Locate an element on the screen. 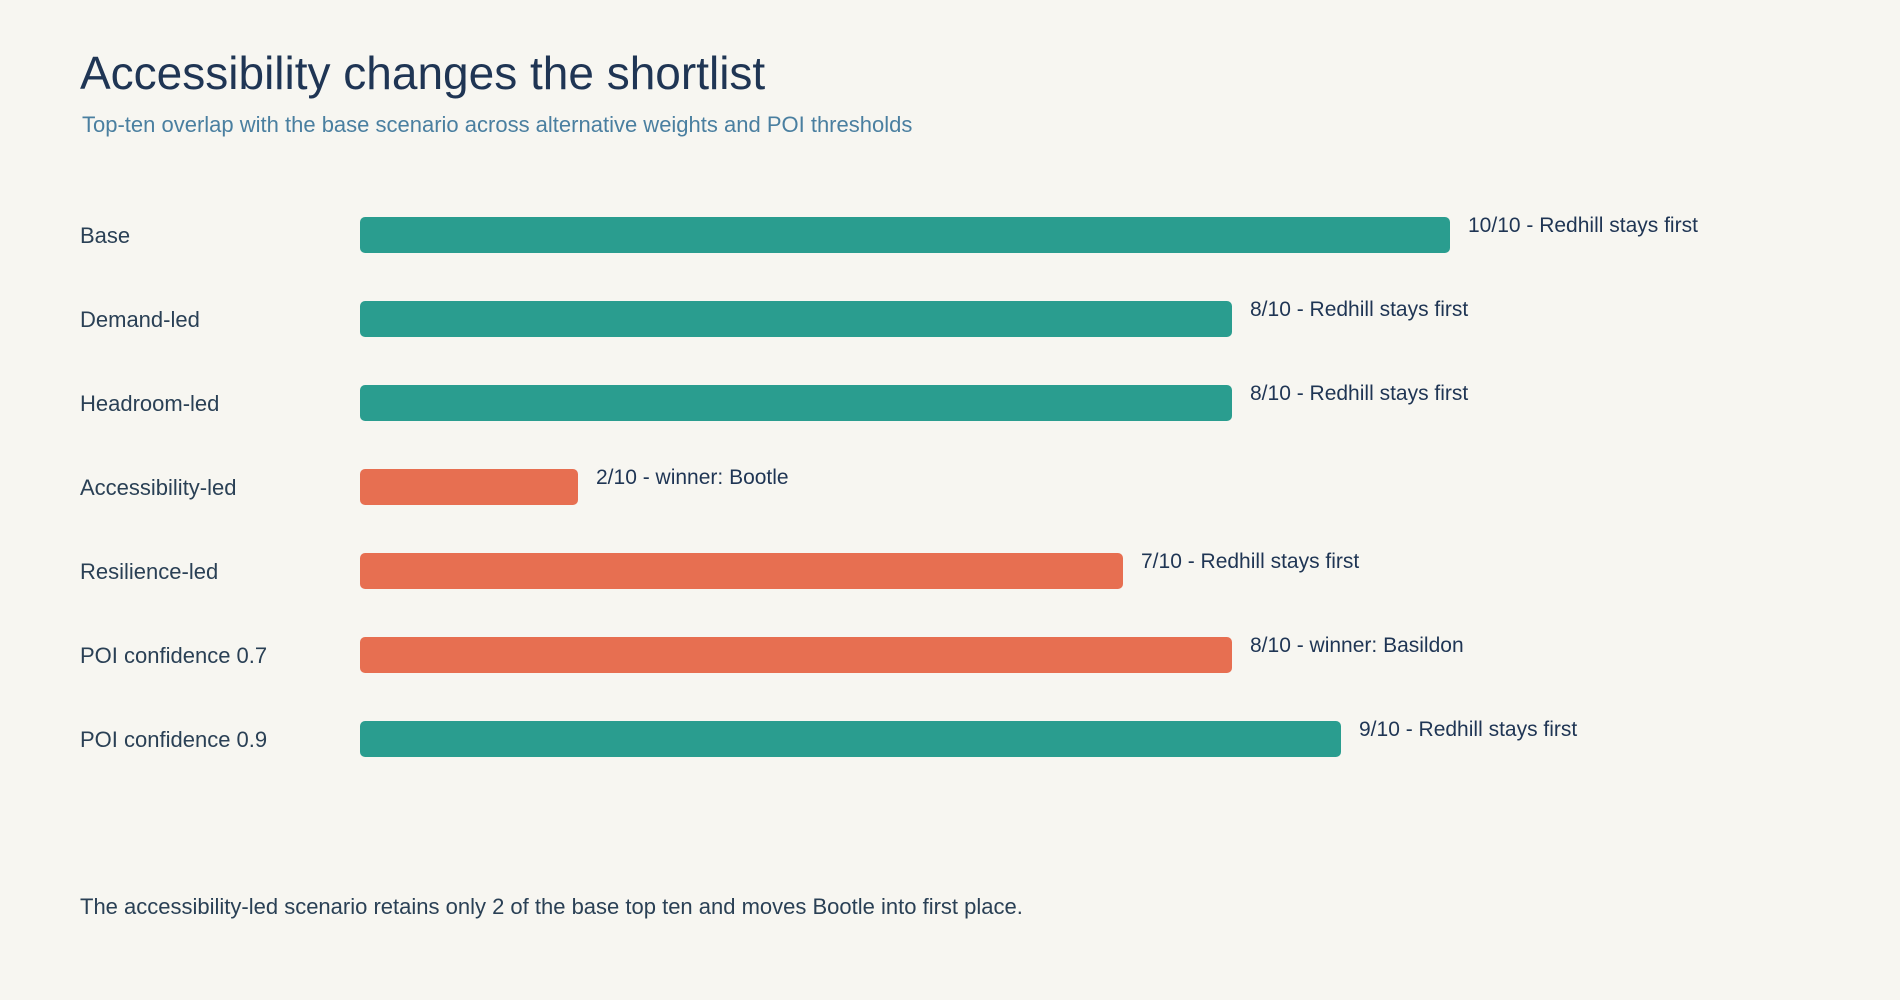 The width and height of the screenshot is (1900, 1000). data-label: 9/10 - Redhill stays first is located at coordinates (1468, 729).